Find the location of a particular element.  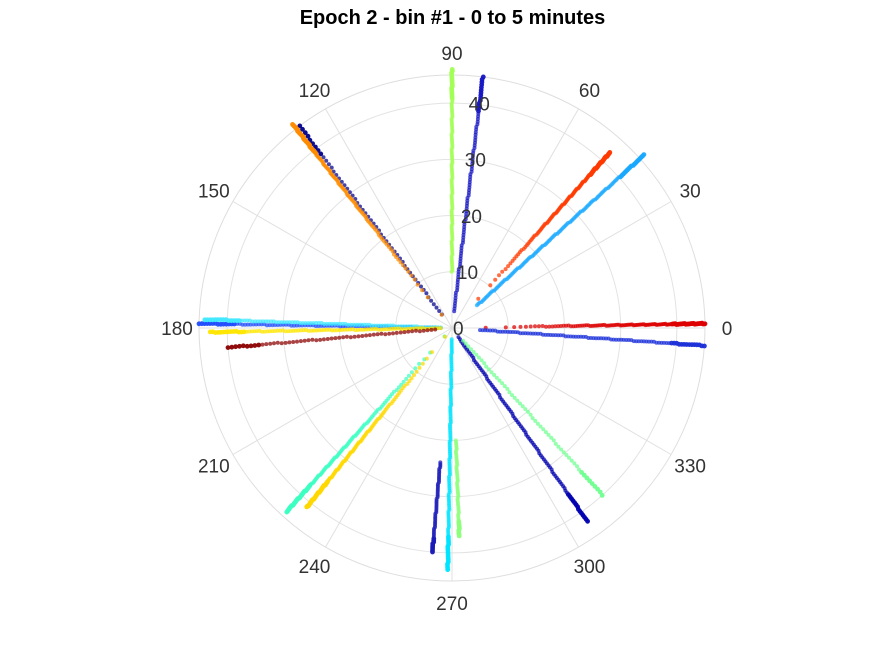

radial-tick-label: 0 is located at coordinates (458, 329).